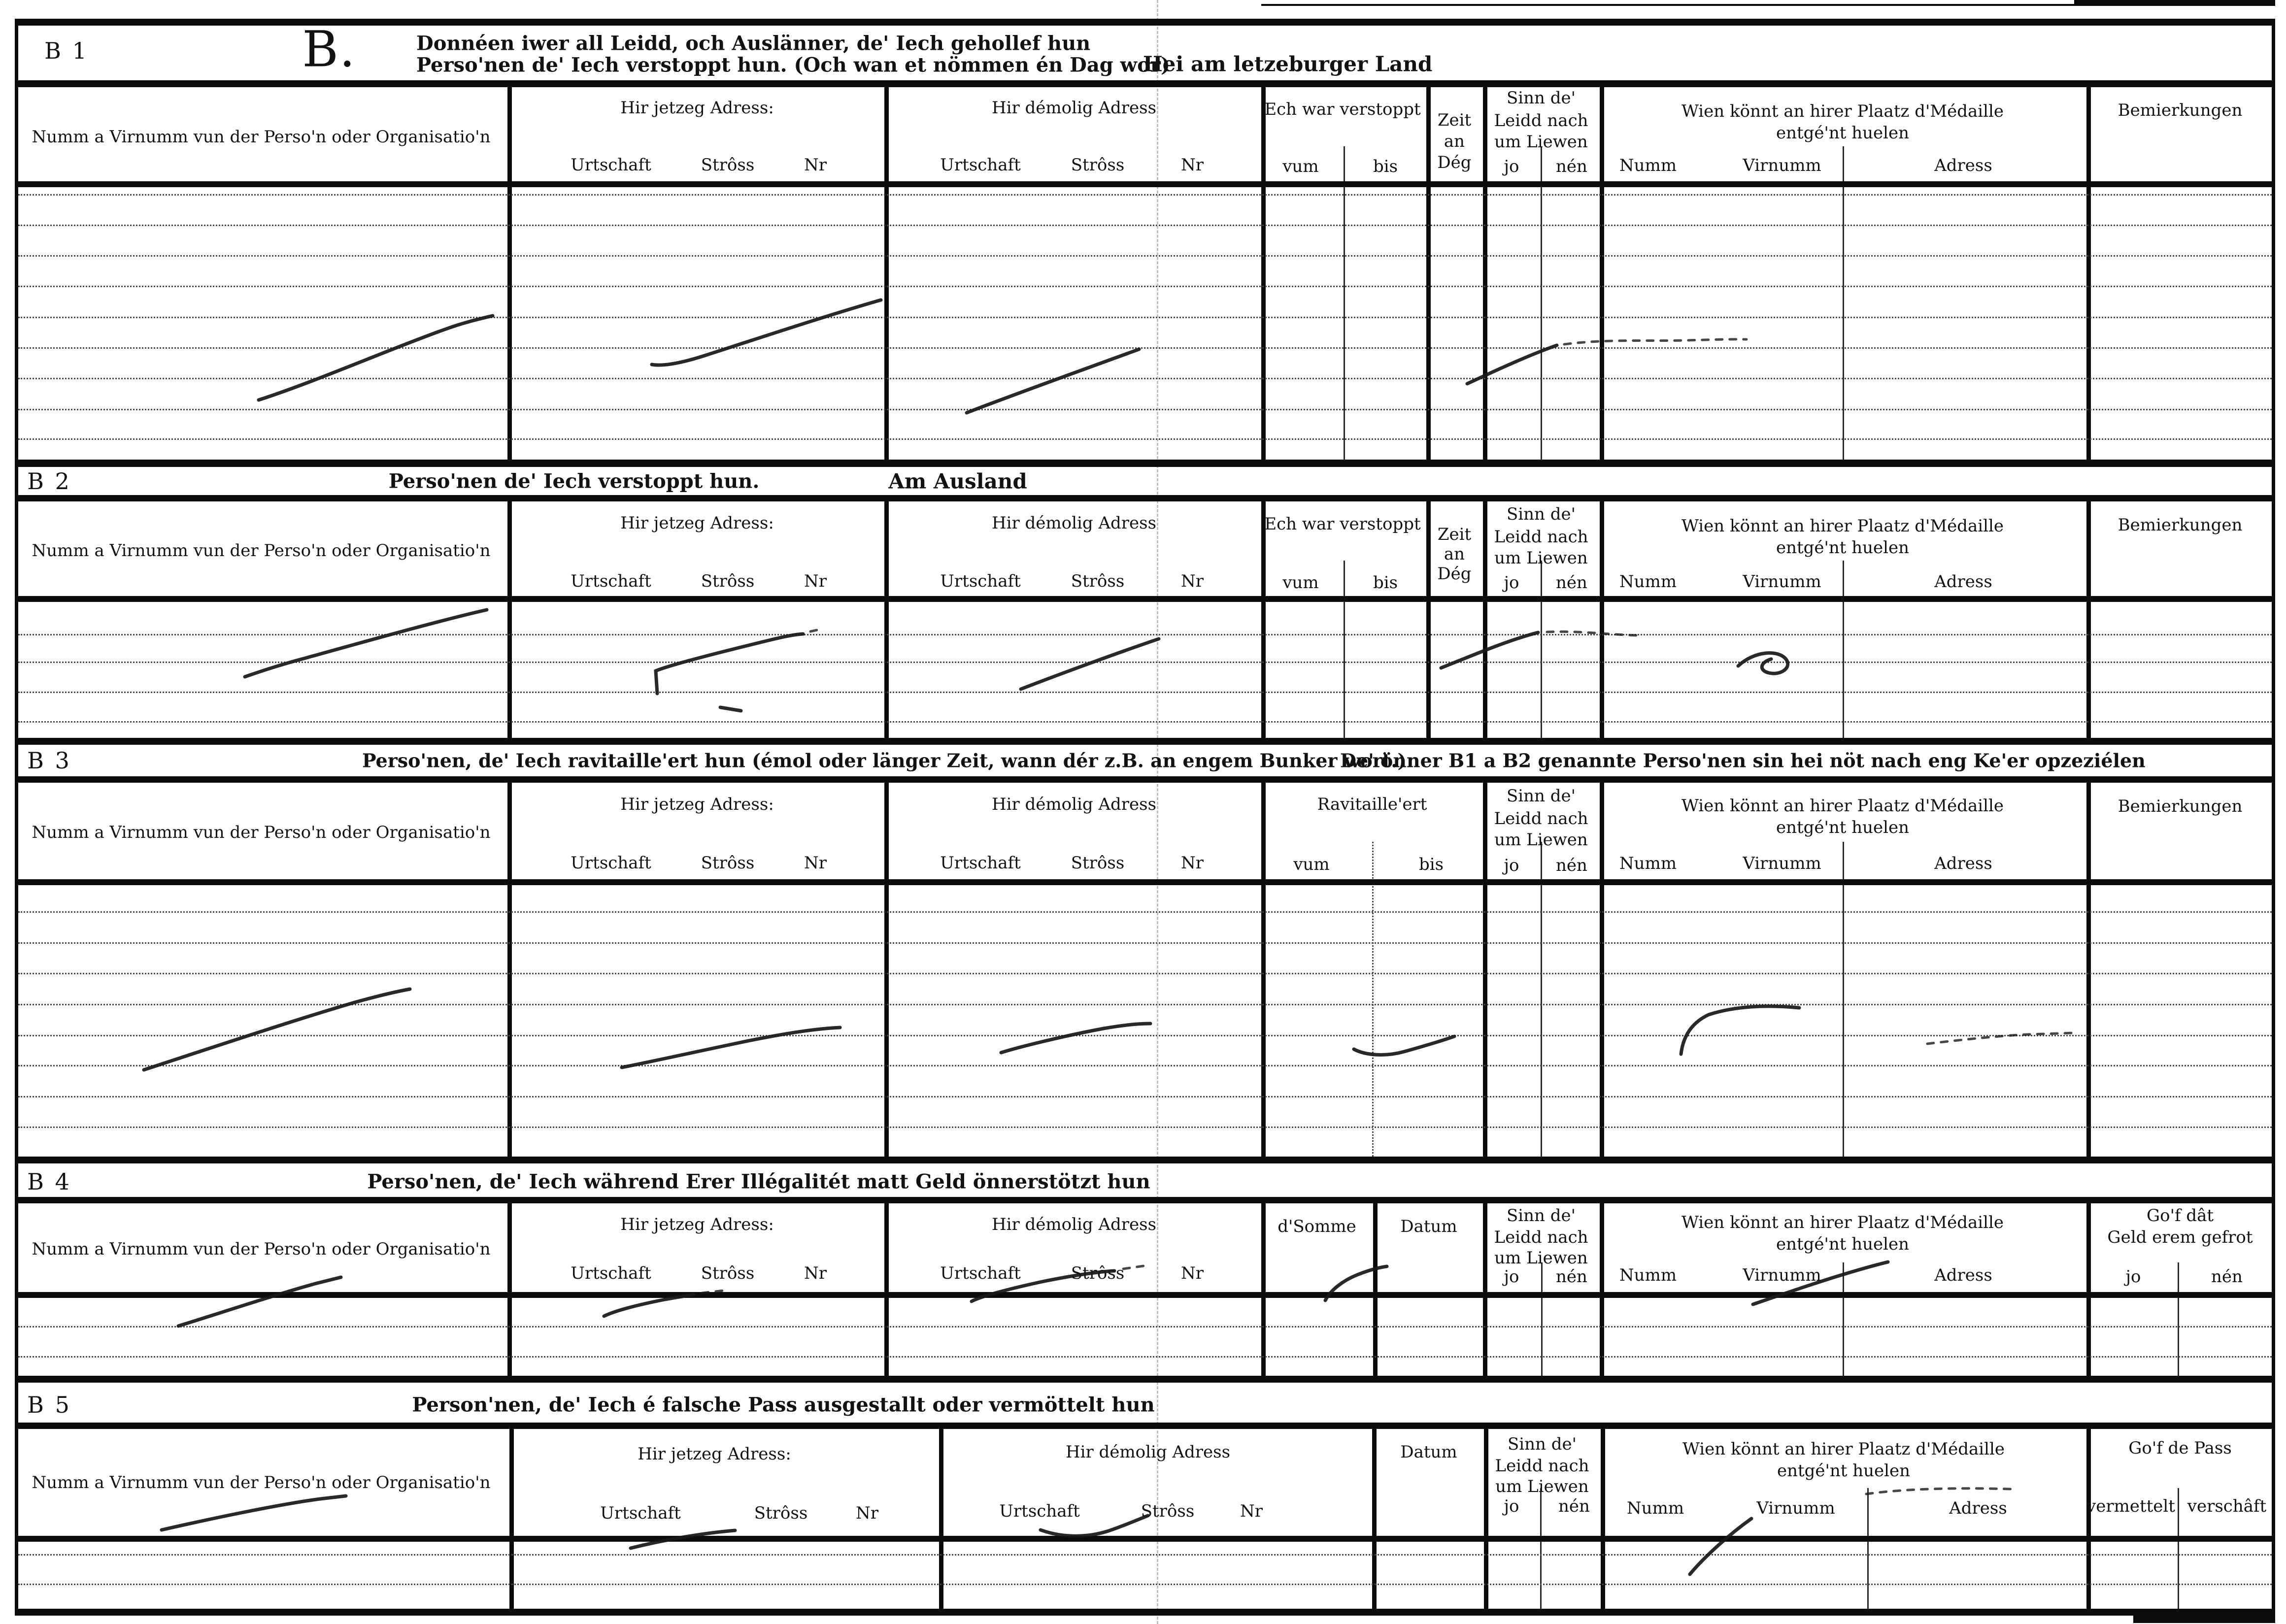 Image resolution: width=2286 pixels, height=1624 pixels. Describe the element at coordinates (1288, 64) in the screenshot. I see `section-title-right: Hei am letzeburger Land` at that location.